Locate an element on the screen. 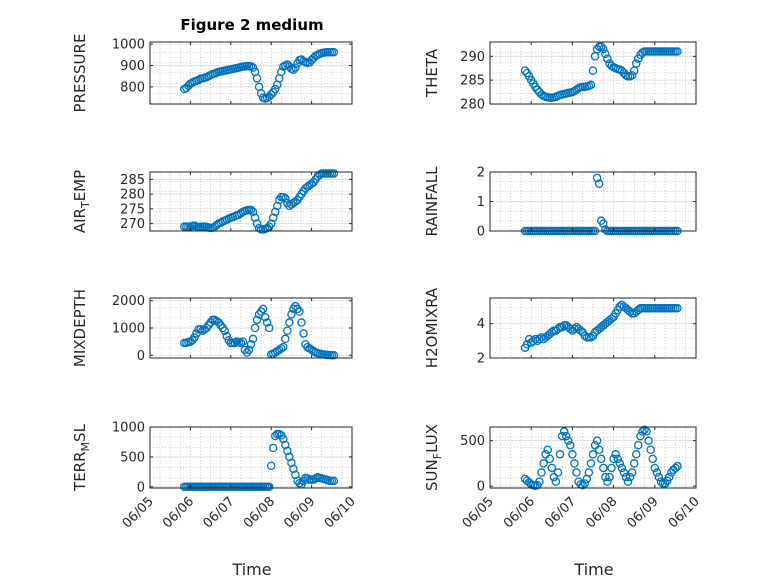  y-axis-label: PRESSURE is located at coordinates (80, 73).